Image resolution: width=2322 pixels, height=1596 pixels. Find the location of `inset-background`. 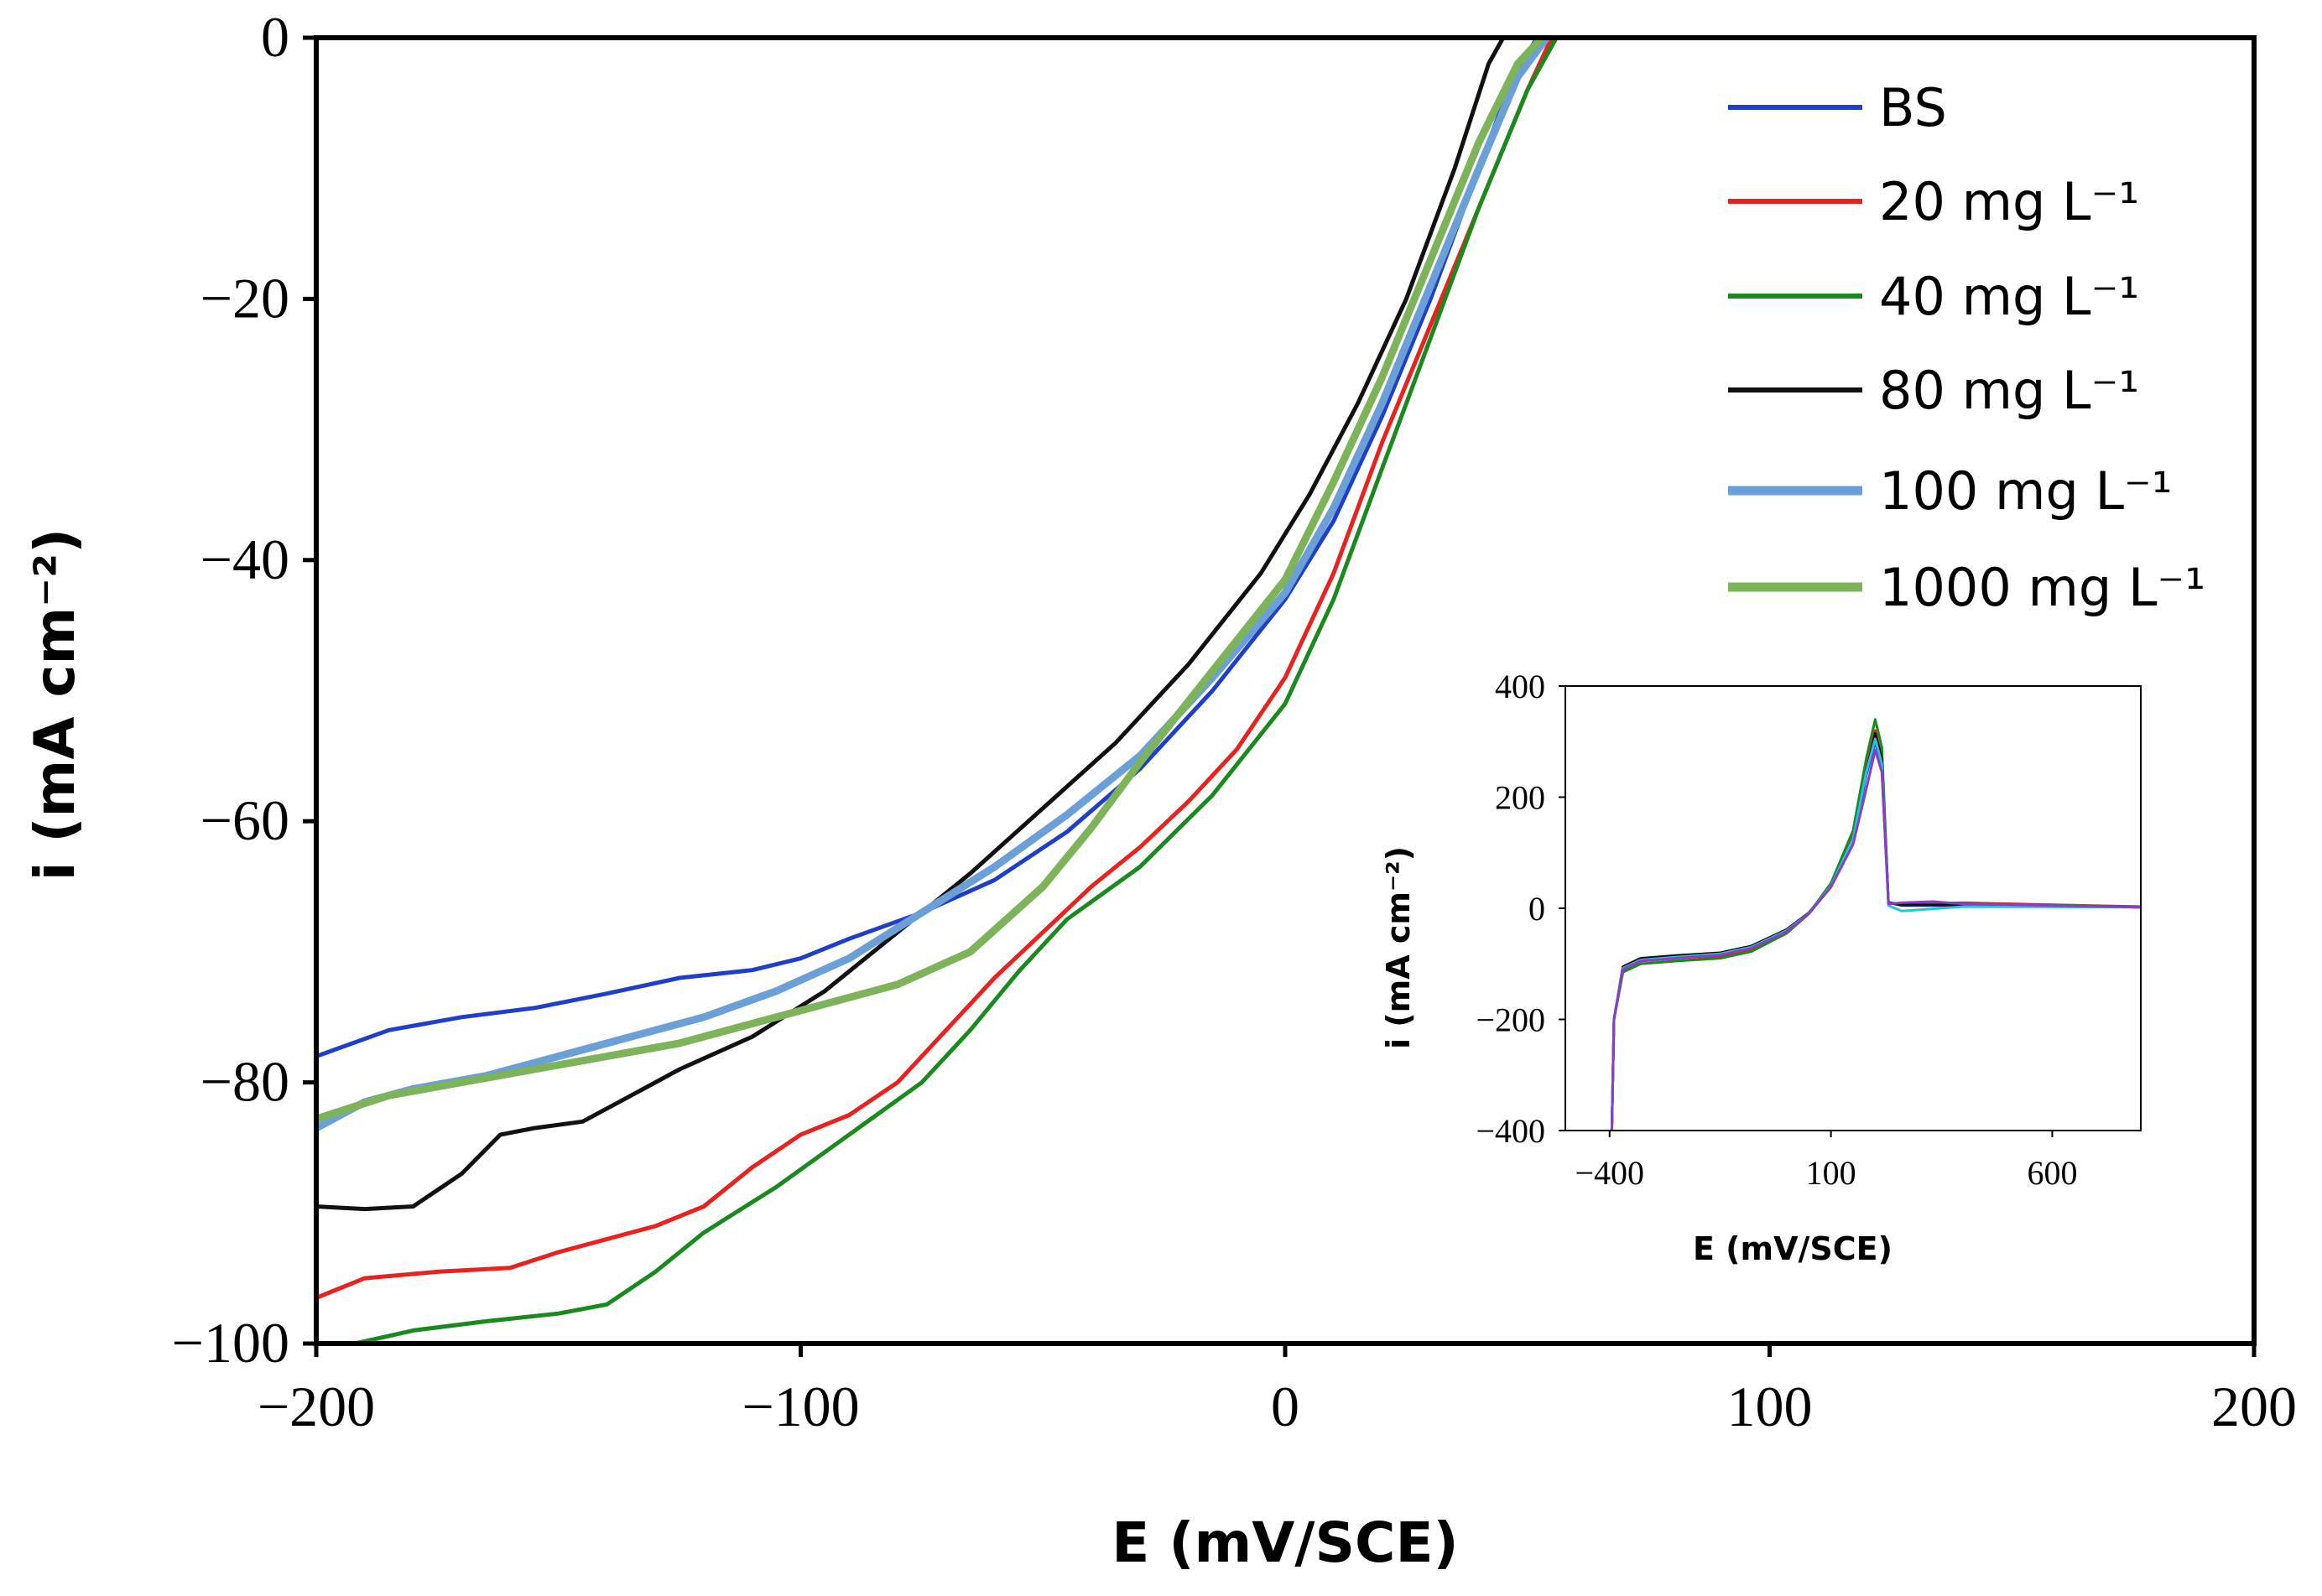

inset-background is located at coordinates (1853, 908).